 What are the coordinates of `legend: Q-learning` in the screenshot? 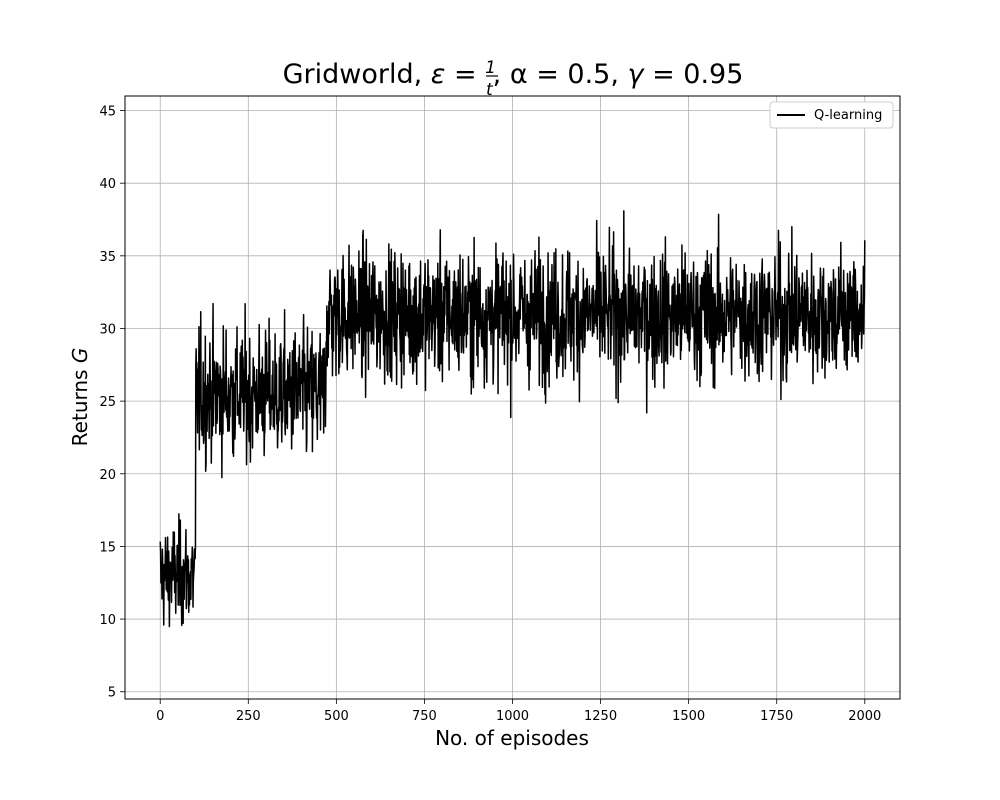 It's located at (831, 115).